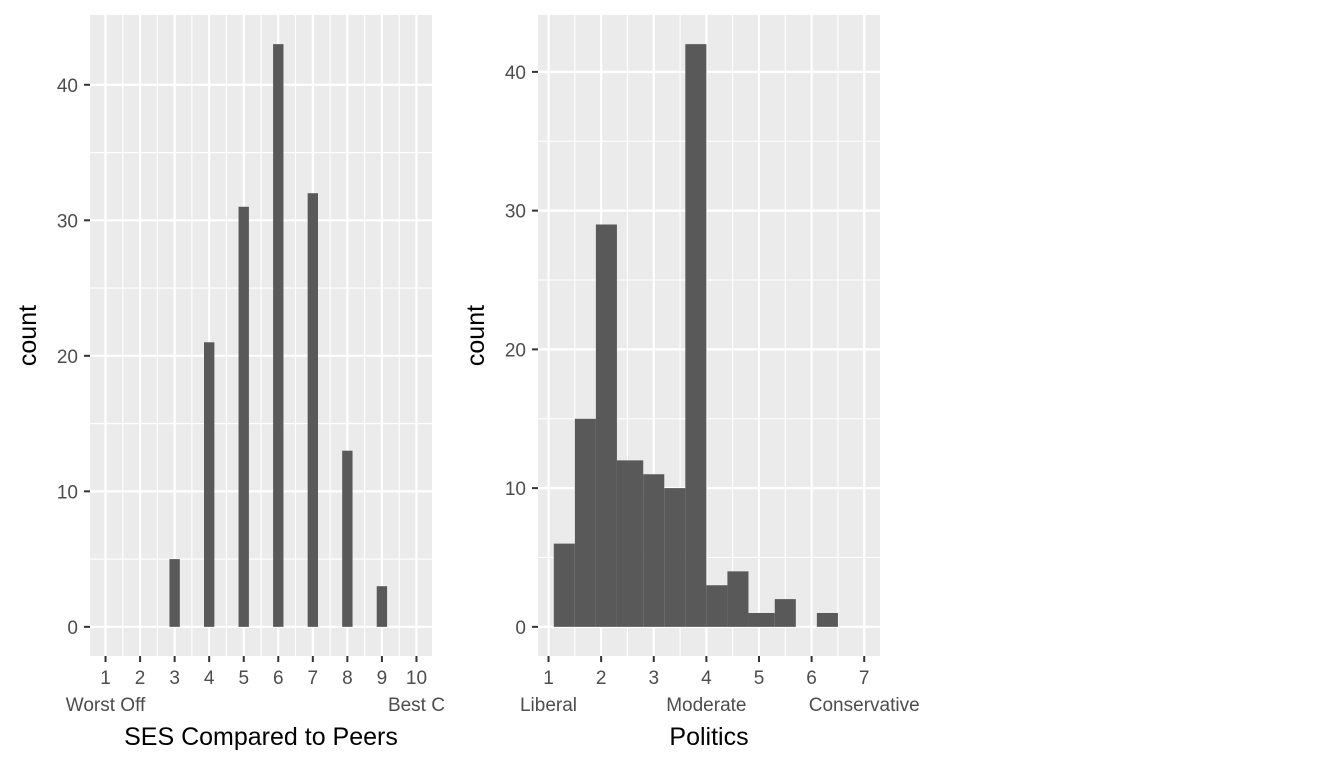 This screenshot has height=768, width=1344. What do you see at coordinates (106, 705) in the screenshot?
I see `x-category-label: Worst Off` at bounding box center [106, 705].